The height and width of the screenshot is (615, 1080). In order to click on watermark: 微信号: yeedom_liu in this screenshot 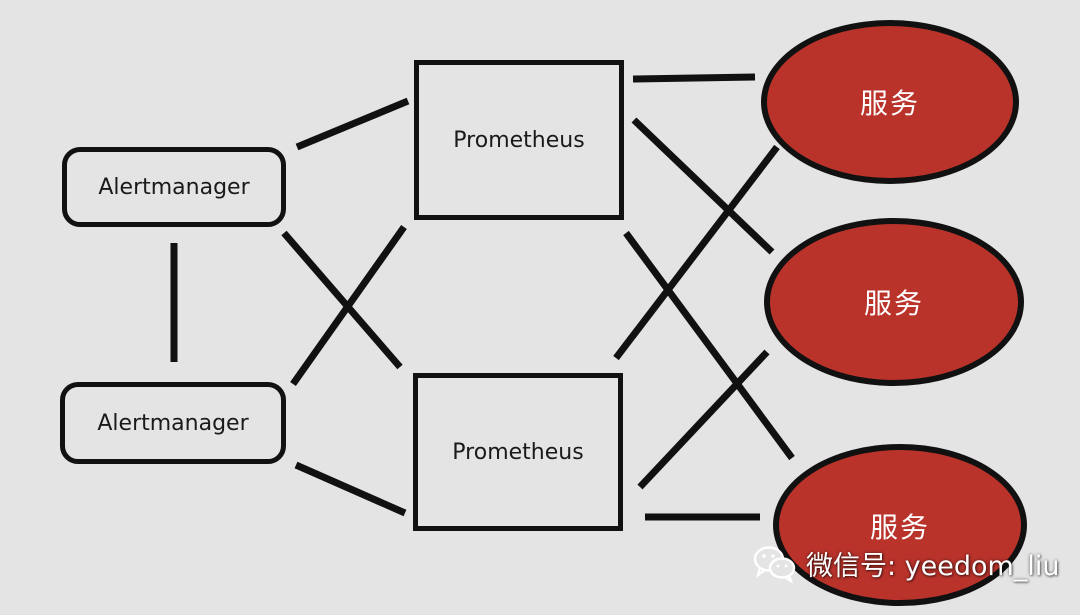, I will do `click(905, 563)`.